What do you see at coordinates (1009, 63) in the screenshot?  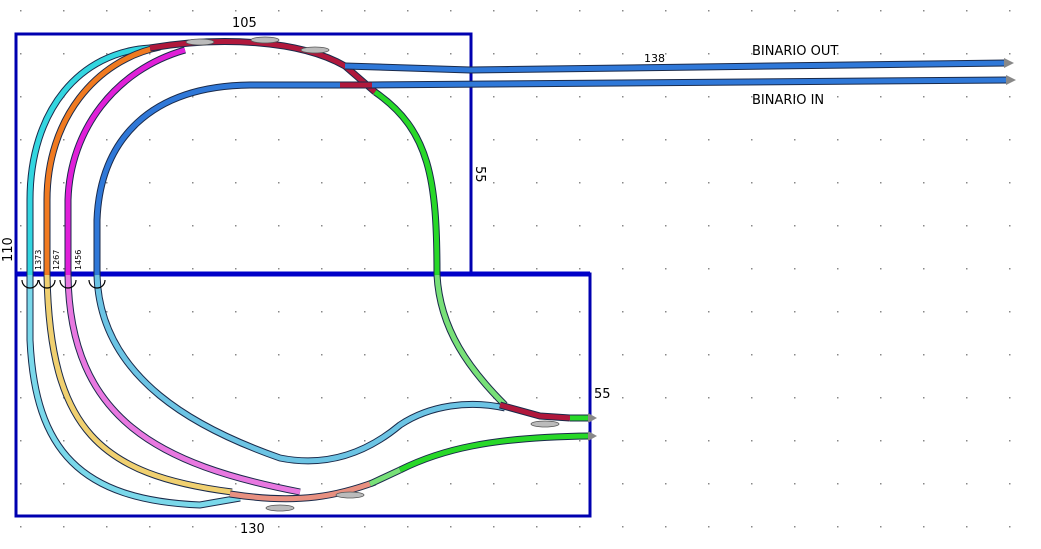 I see `out-end-arrow` at bounding box center [1009, 63].